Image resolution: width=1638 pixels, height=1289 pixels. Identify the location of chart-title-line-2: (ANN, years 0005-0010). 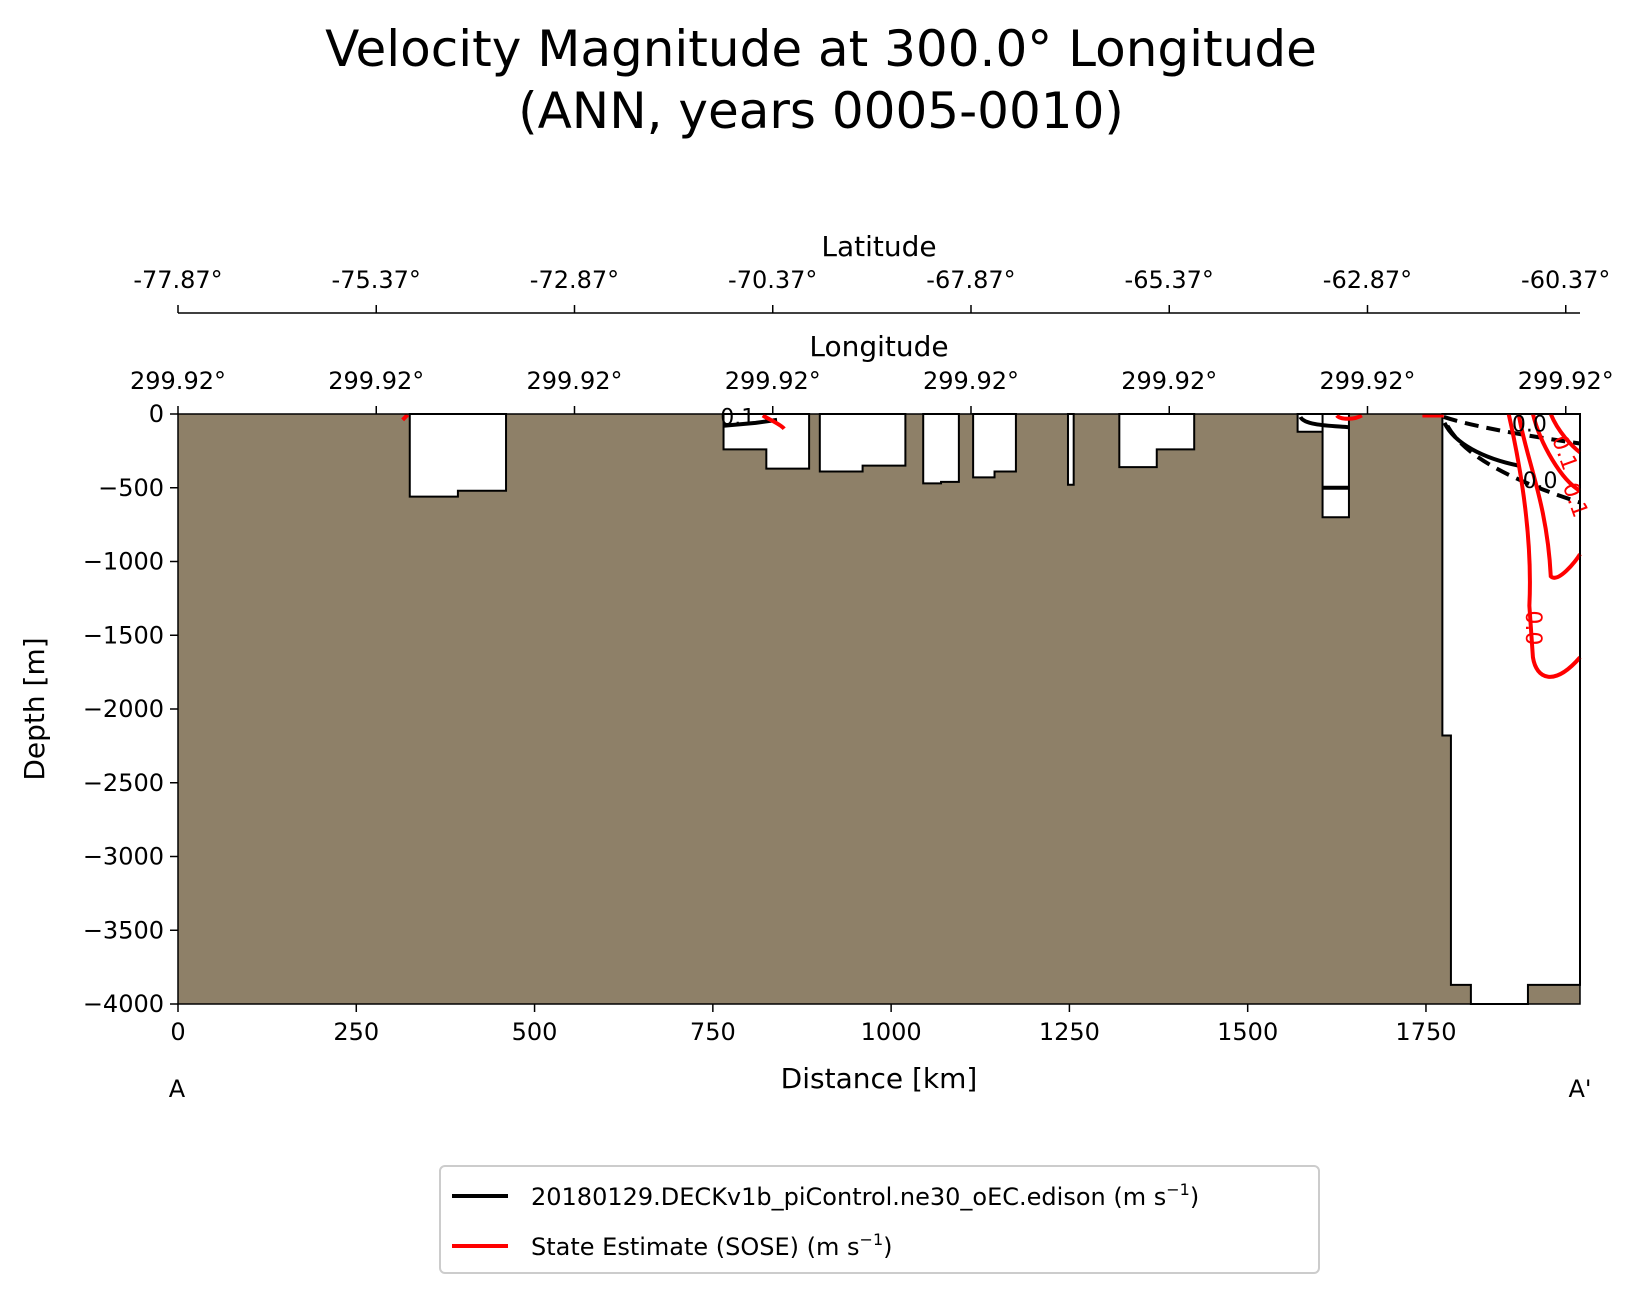
(821, 111).